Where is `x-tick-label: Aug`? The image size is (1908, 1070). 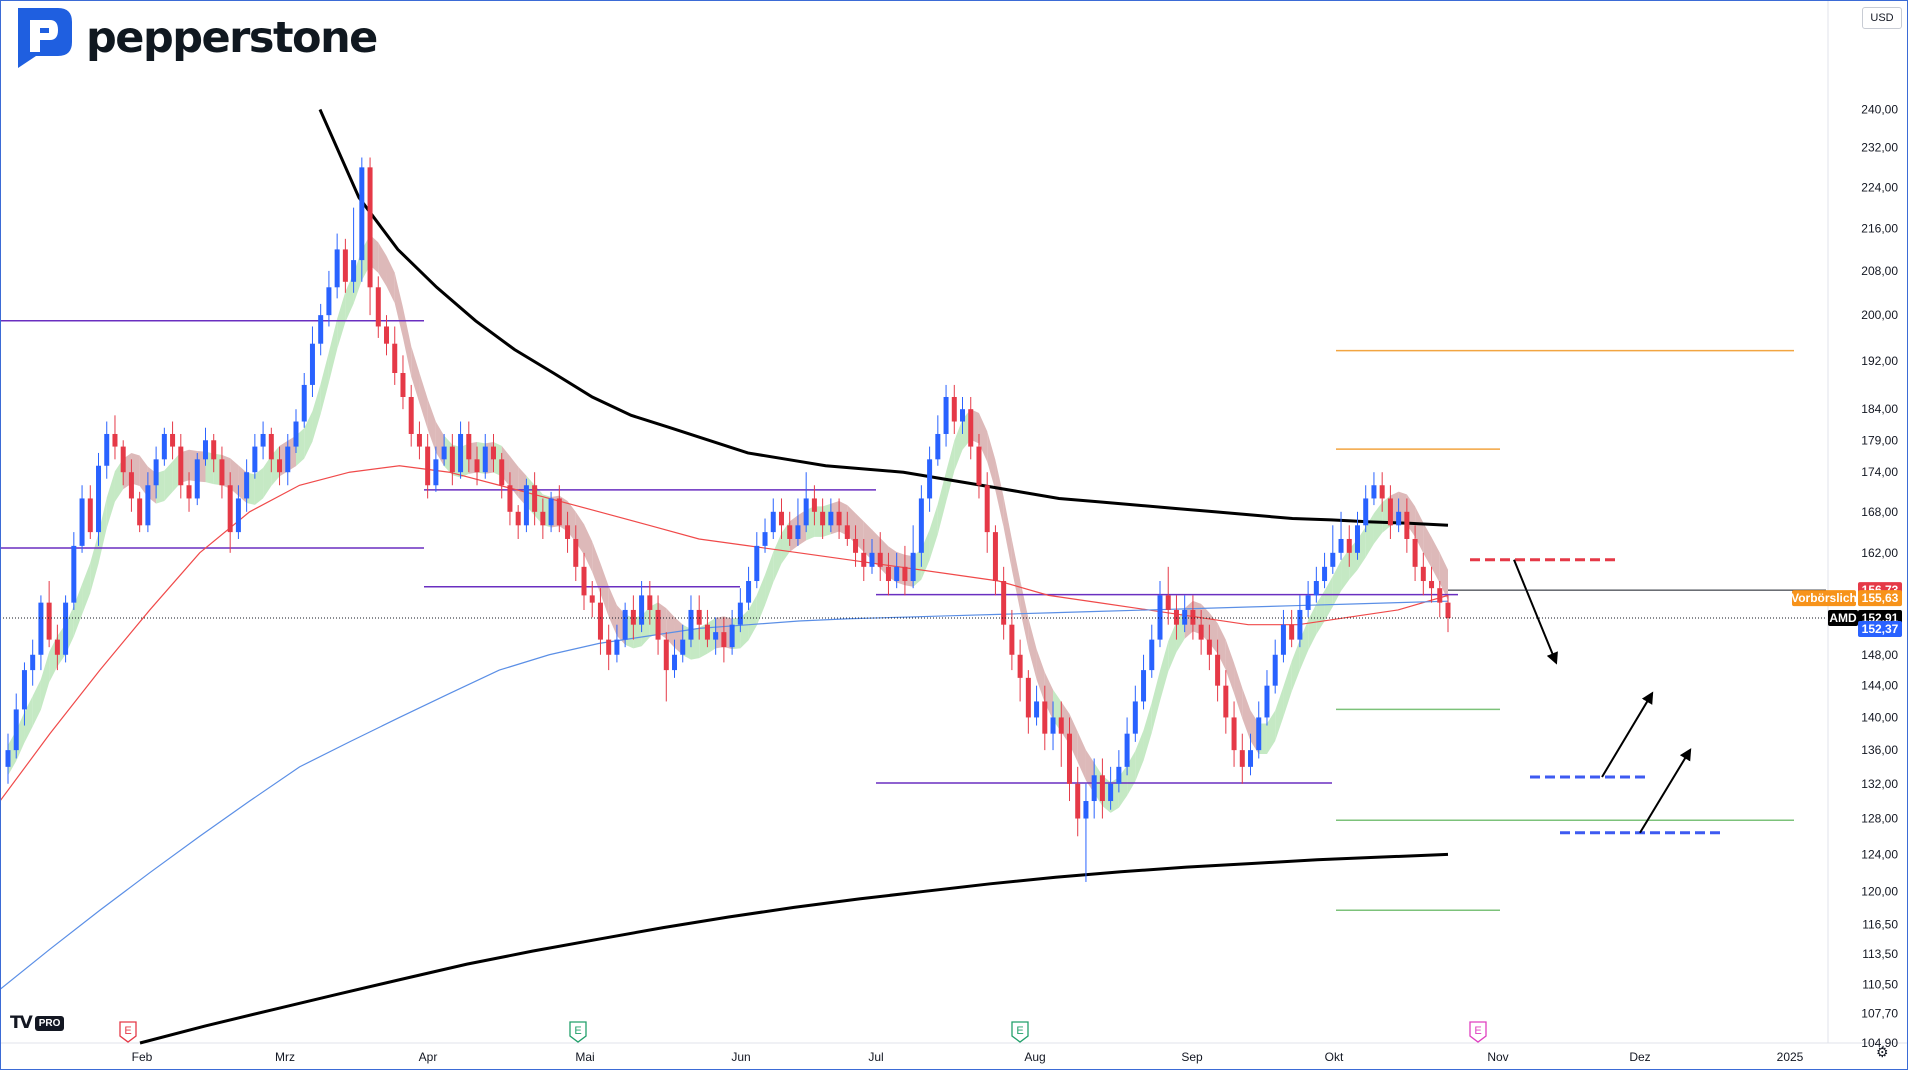
x-tick-label: Aug is located at coordinates (1034, 1057).